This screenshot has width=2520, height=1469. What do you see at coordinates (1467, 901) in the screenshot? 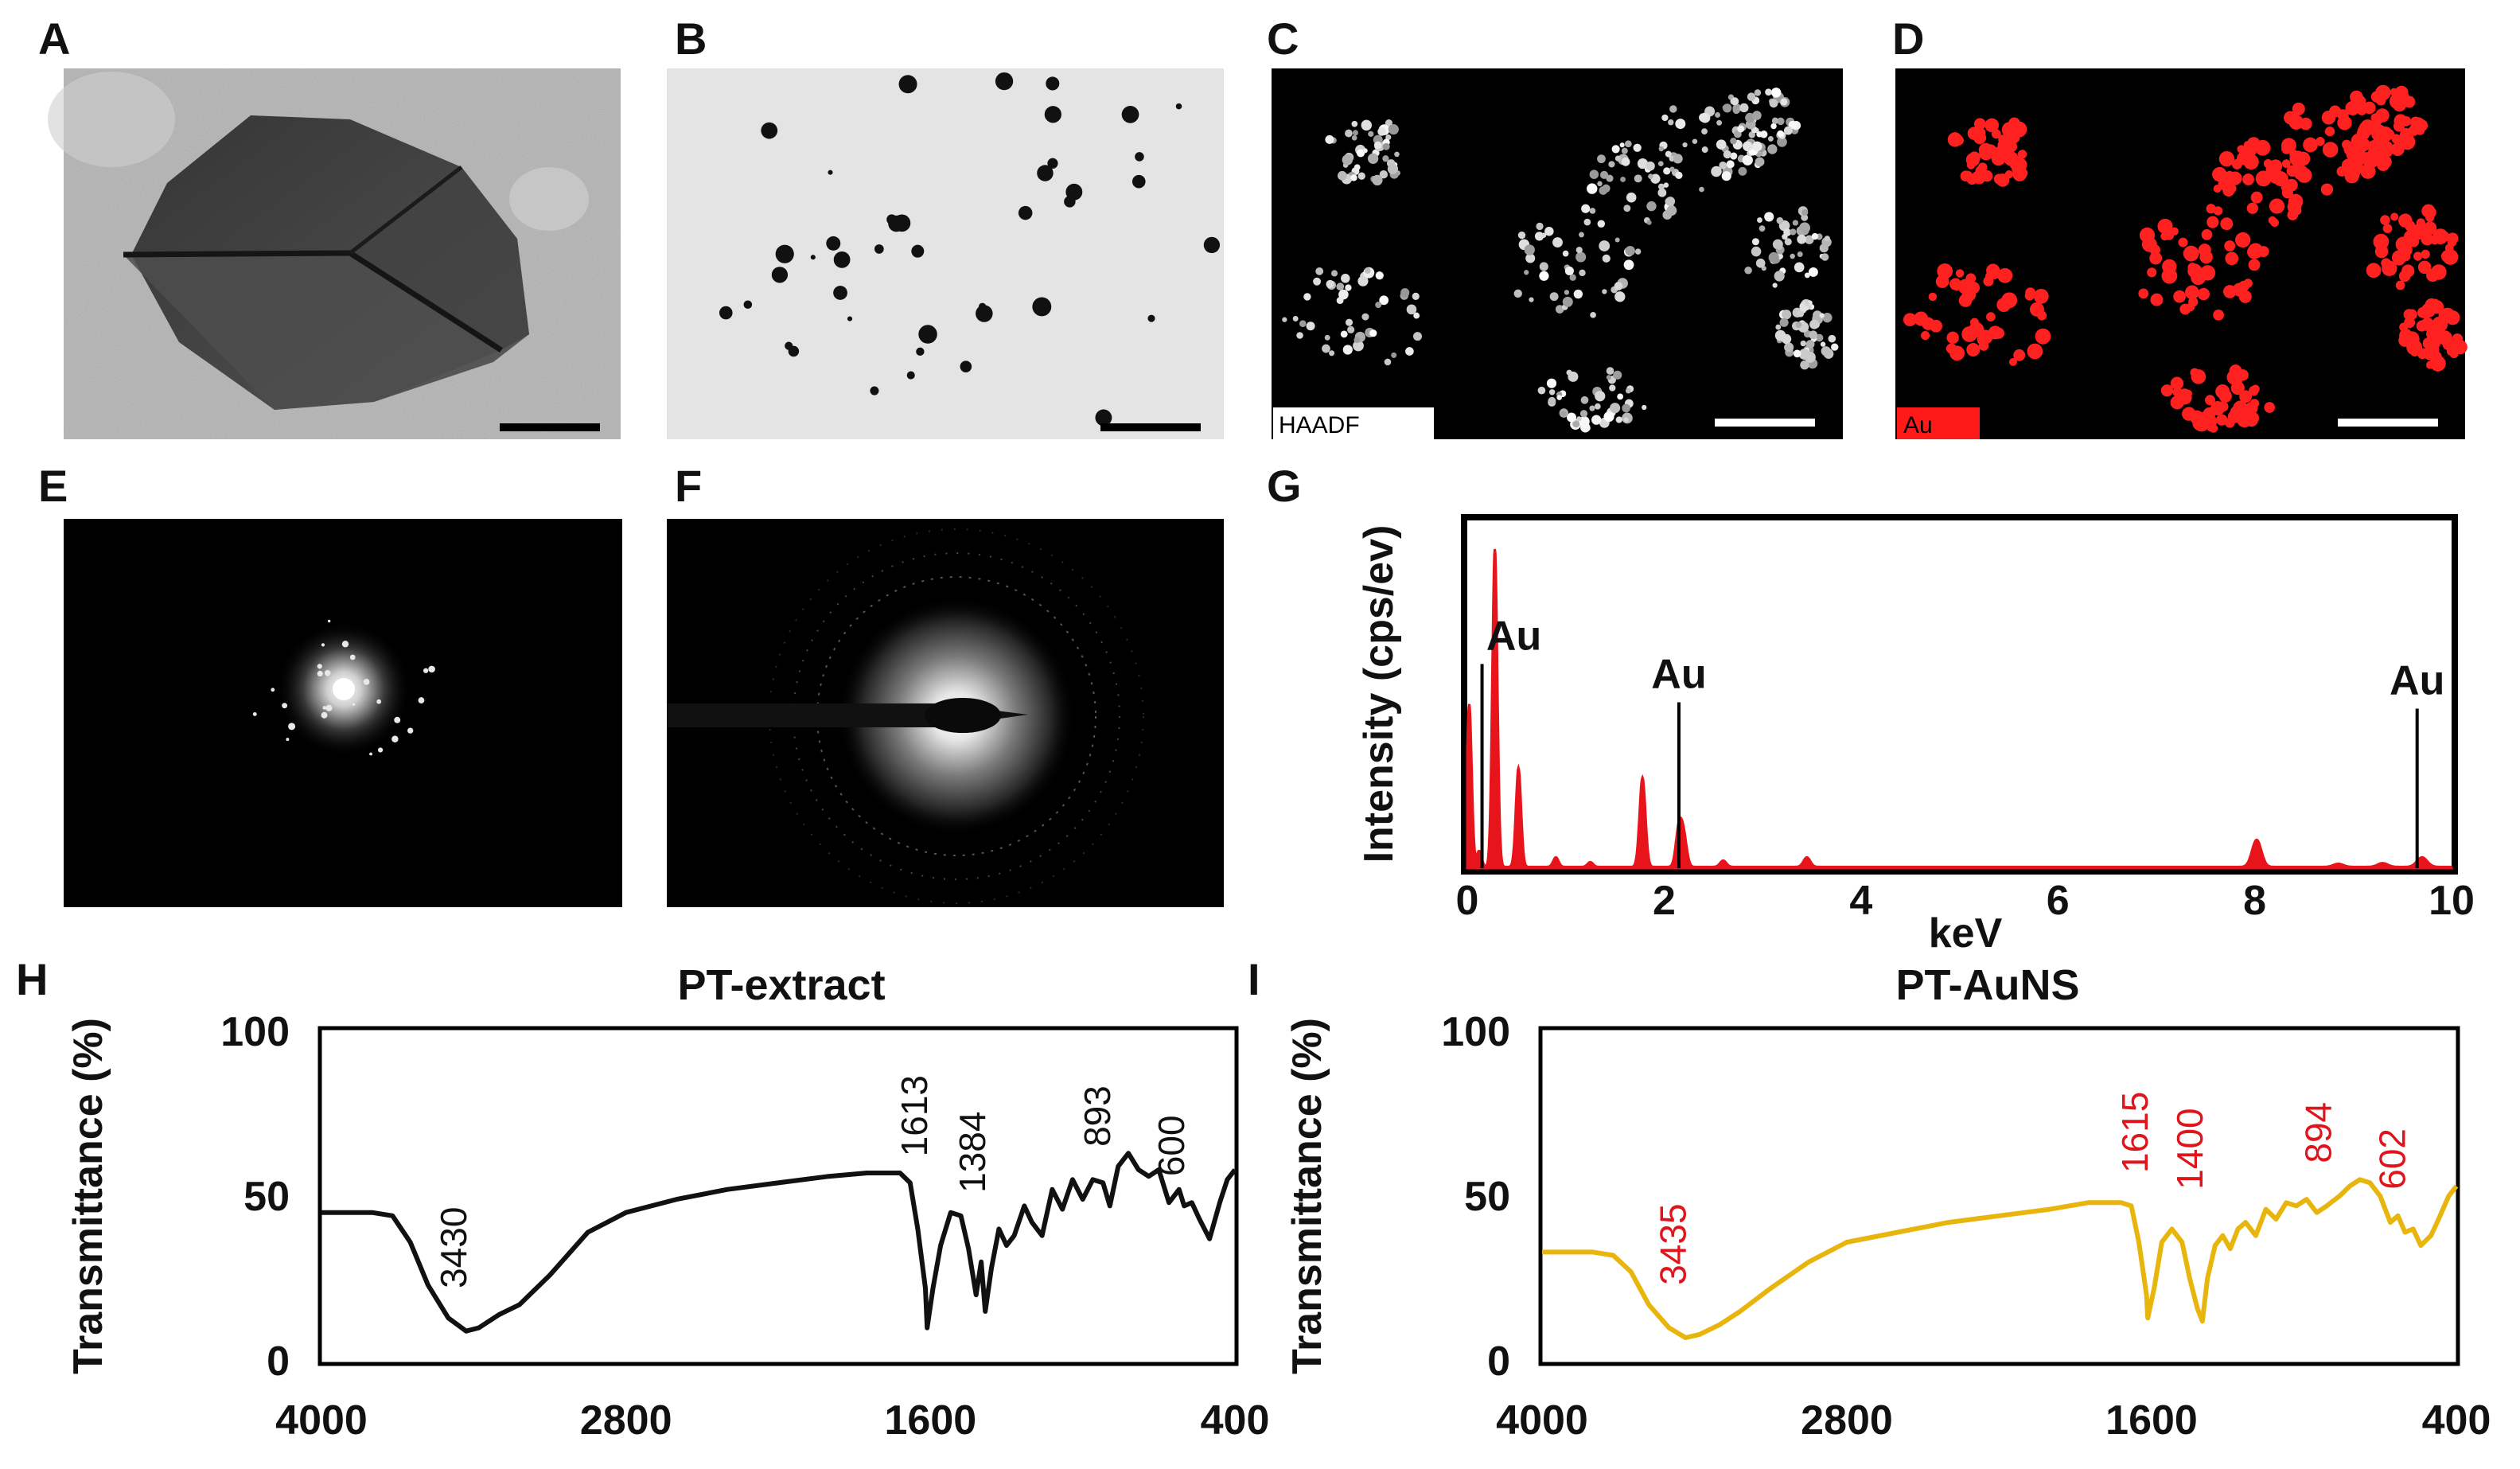
I see `eds-x-tick-label: 0` at bounding box center [1467, 901].